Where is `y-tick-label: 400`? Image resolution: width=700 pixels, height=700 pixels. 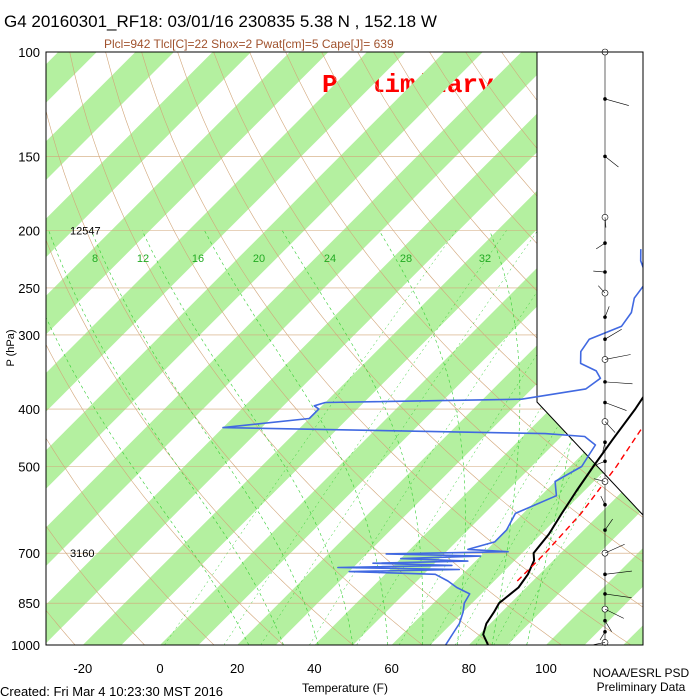 y-tick-label: 400 is located at coordinates (29, 409).